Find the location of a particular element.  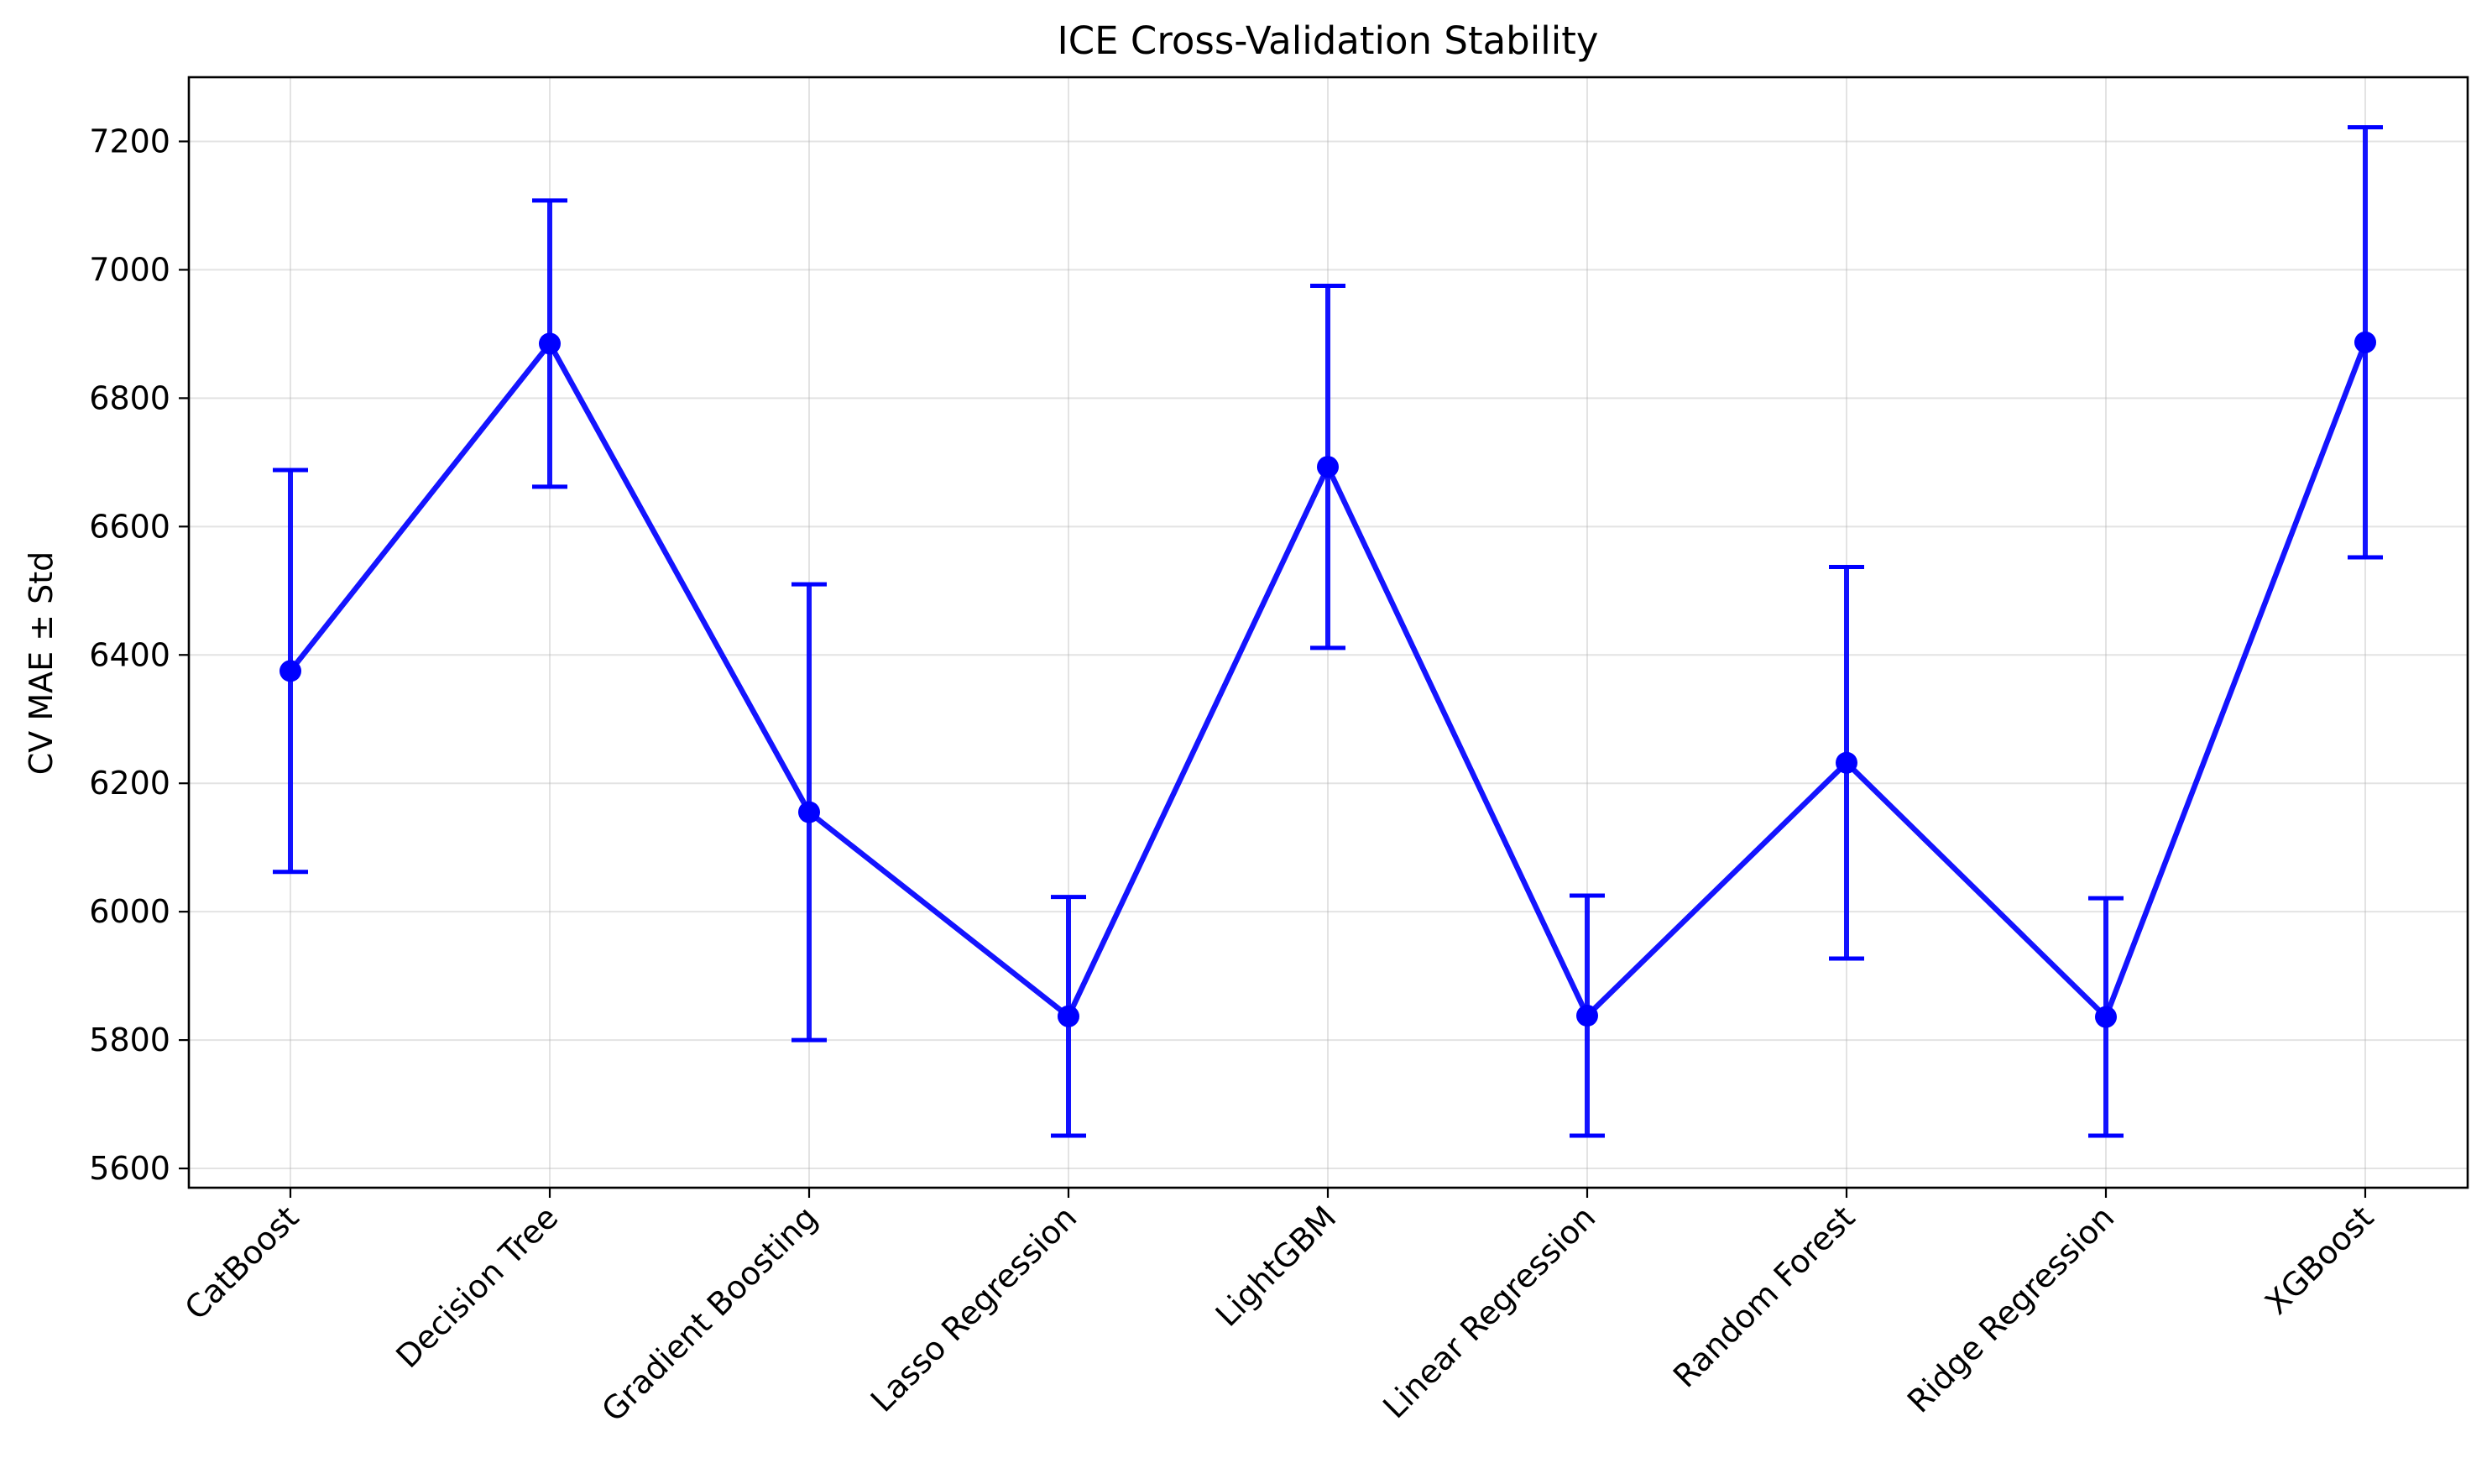

x-tick-label: Gradient Boosting is located at coordinates (709, 1314).